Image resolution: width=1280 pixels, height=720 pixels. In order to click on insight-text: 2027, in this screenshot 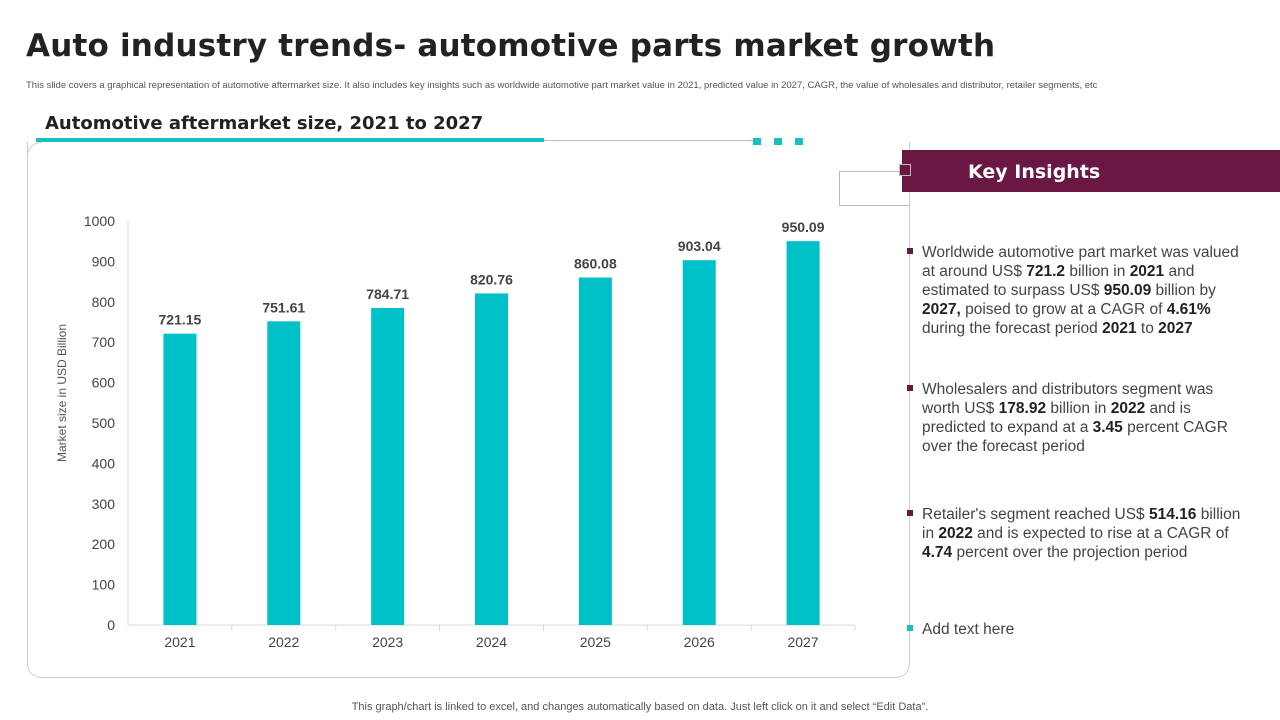, I will do `click(941, 309)`.